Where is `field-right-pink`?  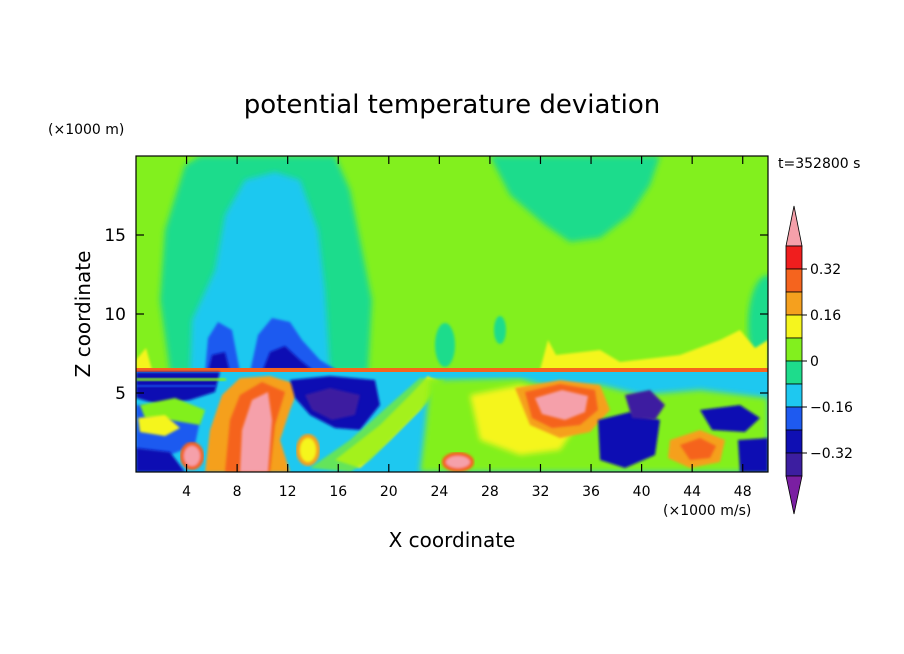 field-right-pink is located at coordinates (561, 405).